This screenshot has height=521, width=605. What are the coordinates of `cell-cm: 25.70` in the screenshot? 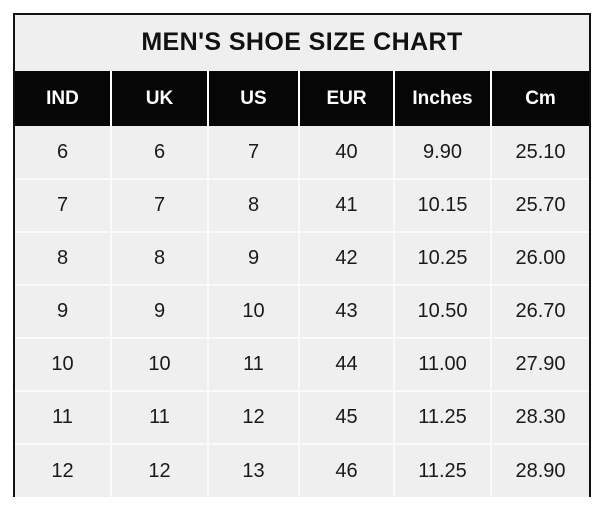 It's located at (540, 206).